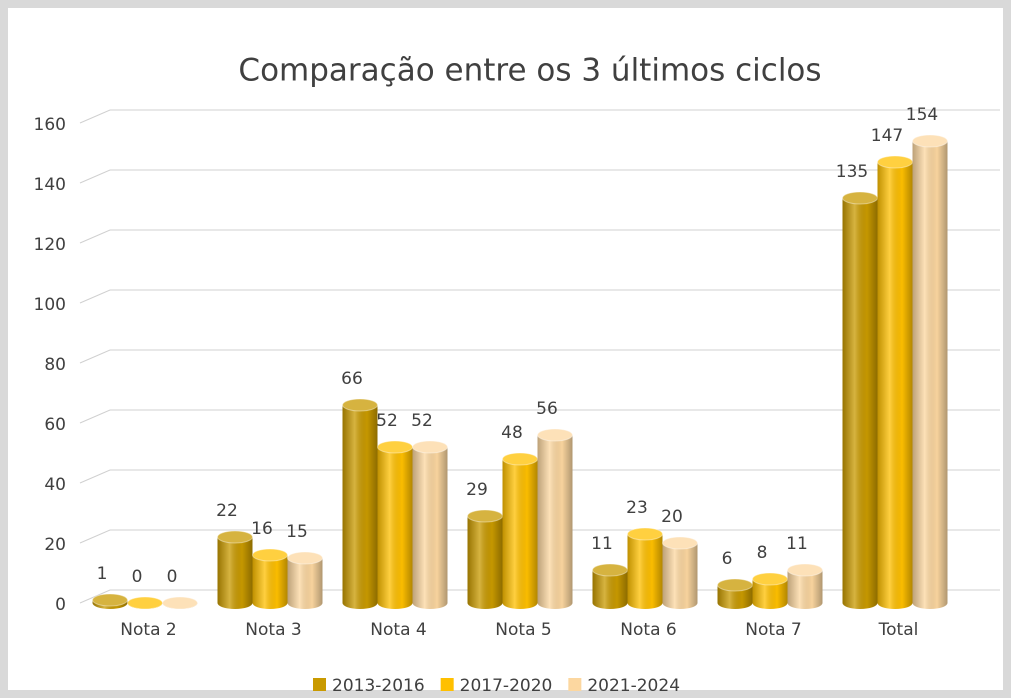 The width and height of the screenshot is (1011, 698). Describe the element at coordinates (273, 630) in the screenshot. I see `x-tick-label: Nota 3` at that location.